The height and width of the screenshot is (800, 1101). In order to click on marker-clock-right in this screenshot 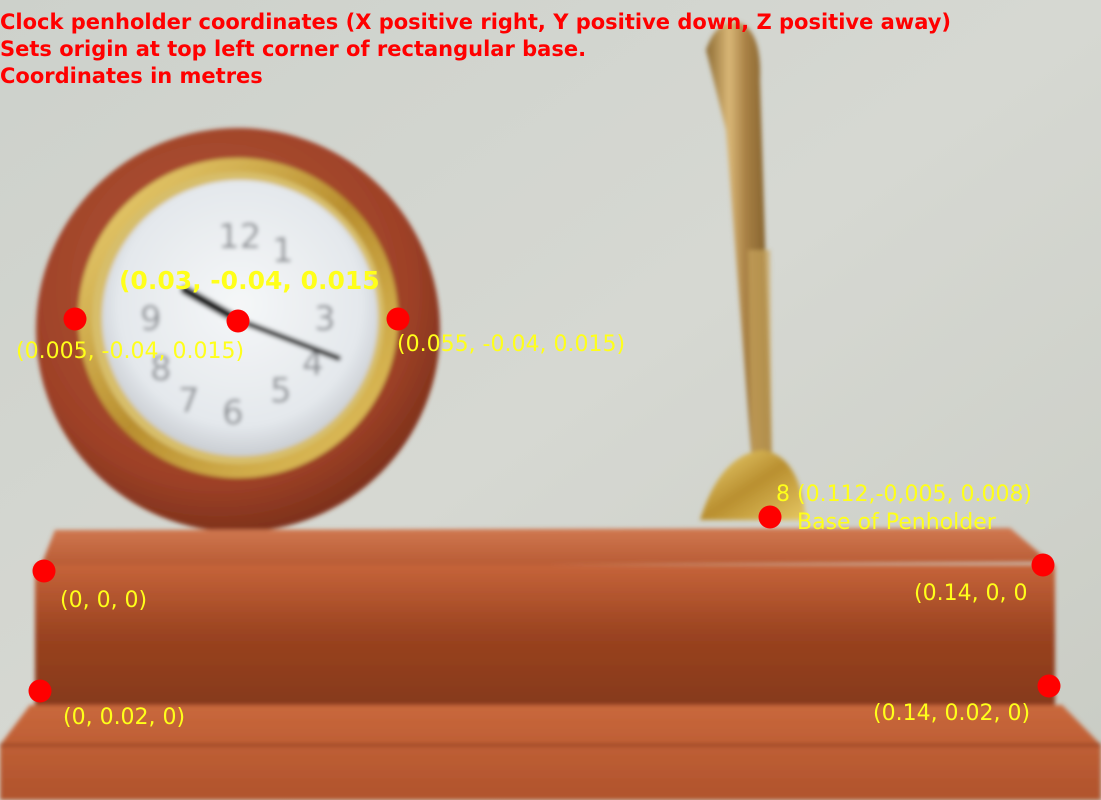, I will do `click(398, 319)`.